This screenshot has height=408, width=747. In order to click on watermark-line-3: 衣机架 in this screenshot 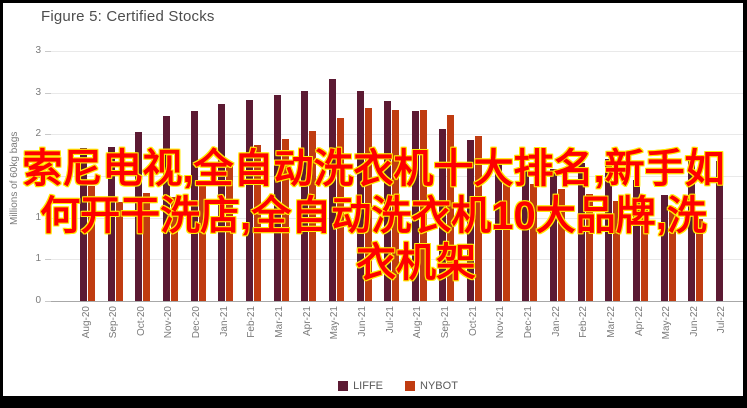, I will do `click(416, 263)`.